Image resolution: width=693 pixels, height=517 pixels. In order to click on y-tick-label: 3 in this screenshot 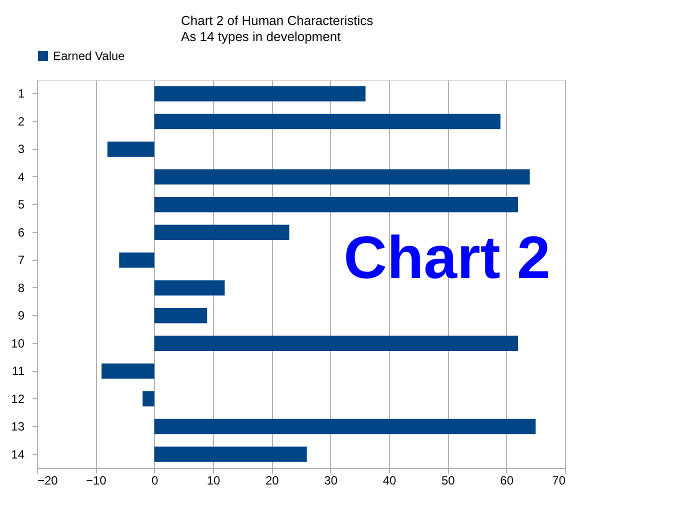, I will do `click(21, 149)`.